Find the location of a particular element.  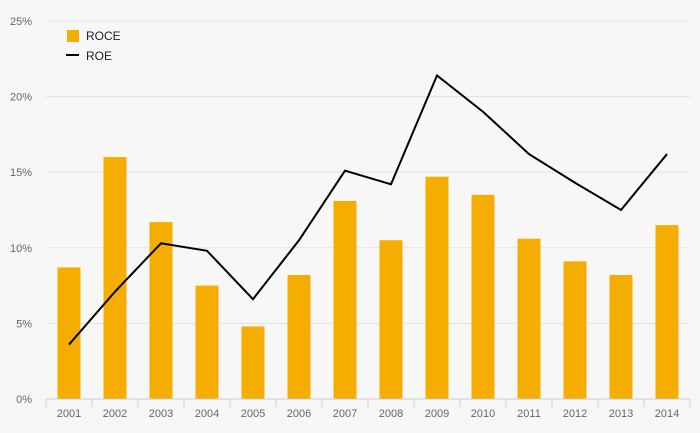

x-tick-label: 2014 is located at coordinates (667, 414).